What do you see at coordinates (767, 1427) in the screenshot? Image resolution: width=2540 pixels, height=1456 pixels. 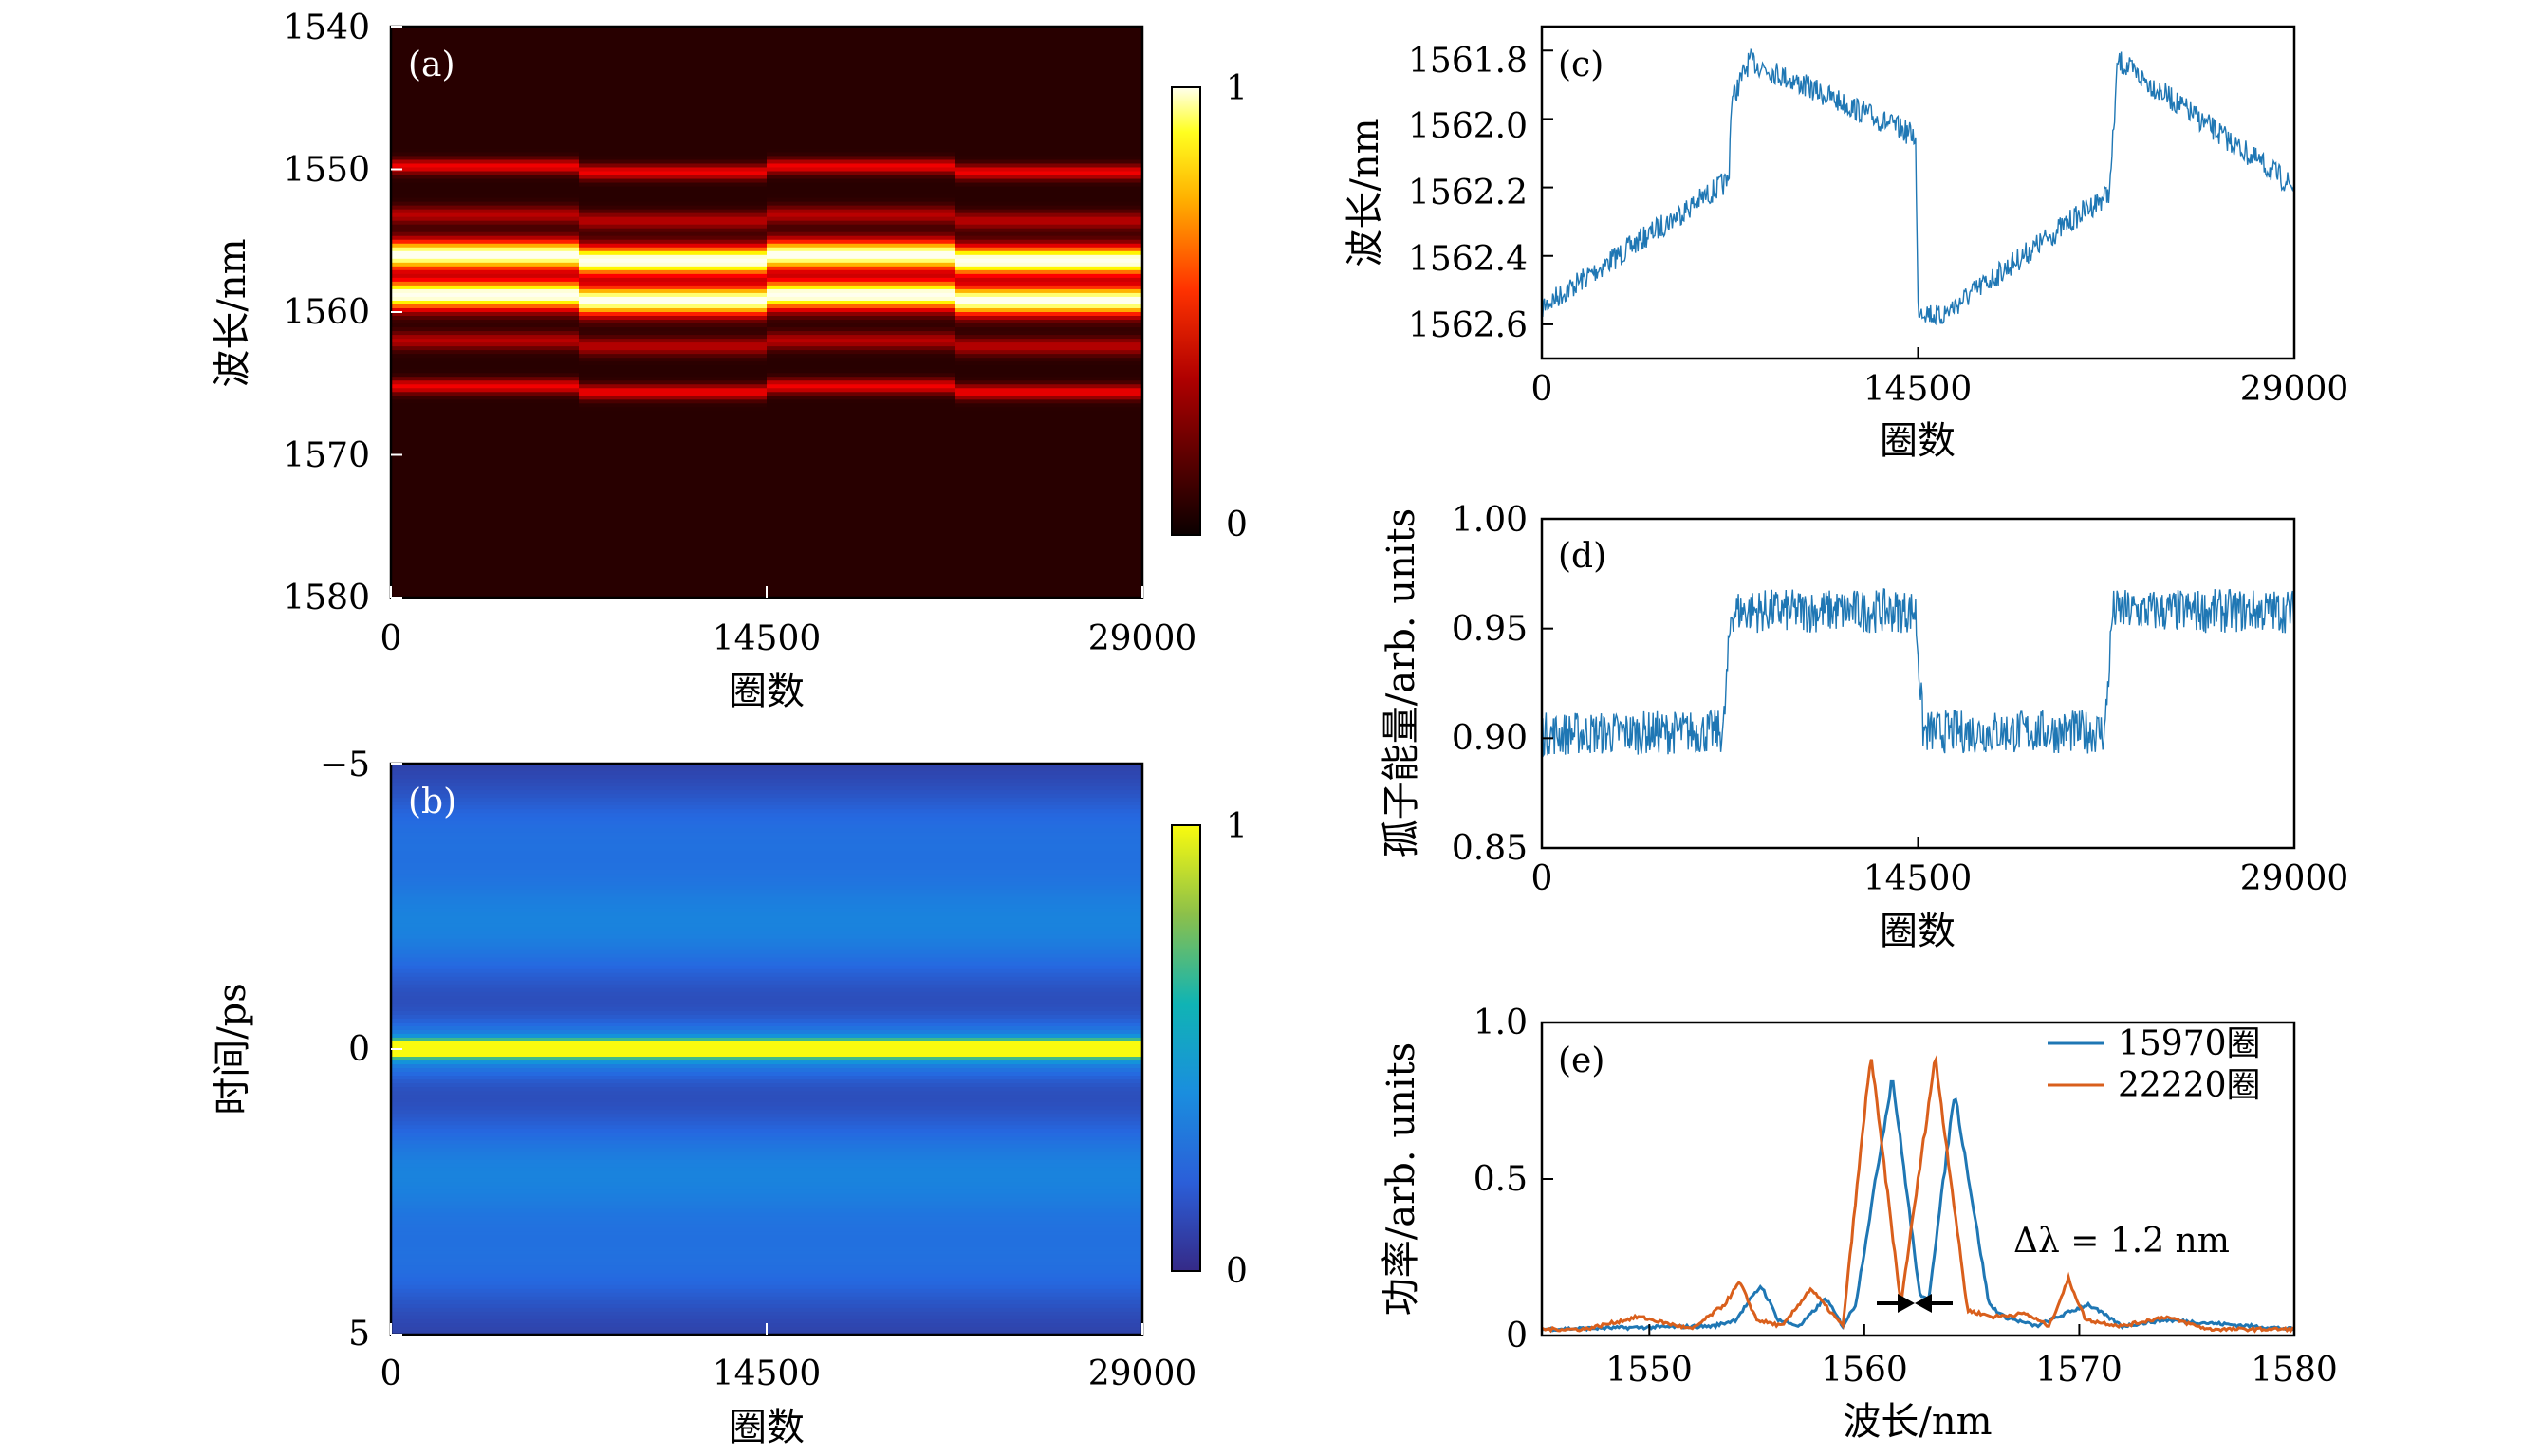 I see `panel-b-xlabel: 圈数` at bounding box center [767, 1427].